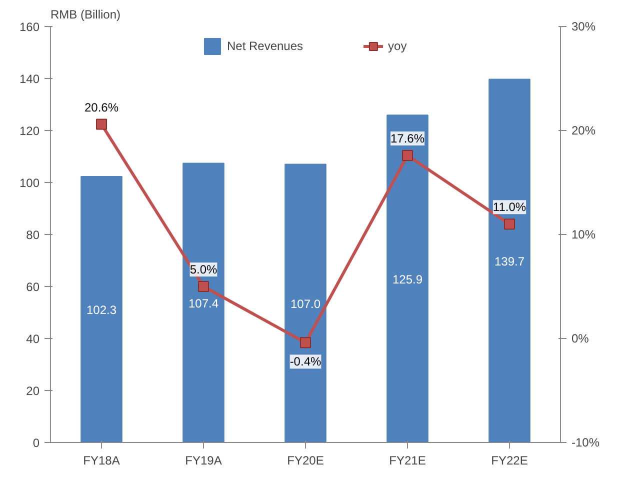  What do you see at coordinates (36, 443) in the screenshot?
I see `y-tick-label: 0` at bounding box center [36, 443].